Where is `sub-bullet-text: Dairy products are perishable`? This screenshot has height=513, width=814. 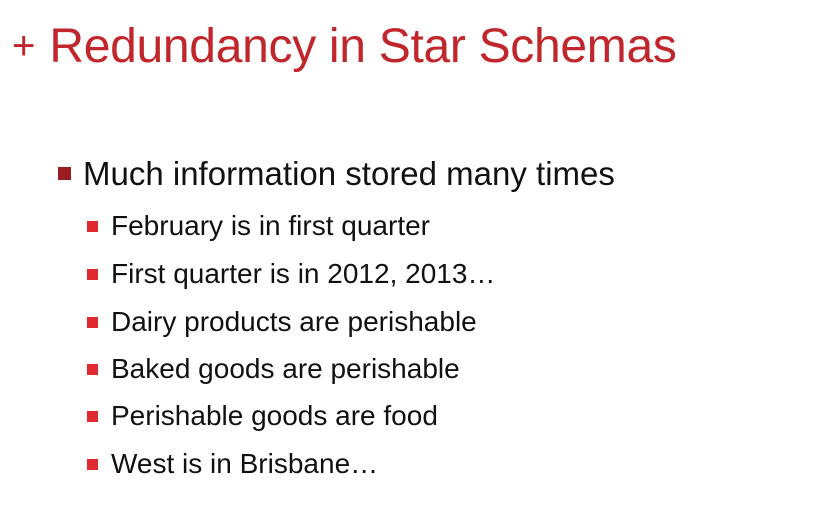 sub-bullet-text: Dairy products are perishable is located at coordinates (294, 321).